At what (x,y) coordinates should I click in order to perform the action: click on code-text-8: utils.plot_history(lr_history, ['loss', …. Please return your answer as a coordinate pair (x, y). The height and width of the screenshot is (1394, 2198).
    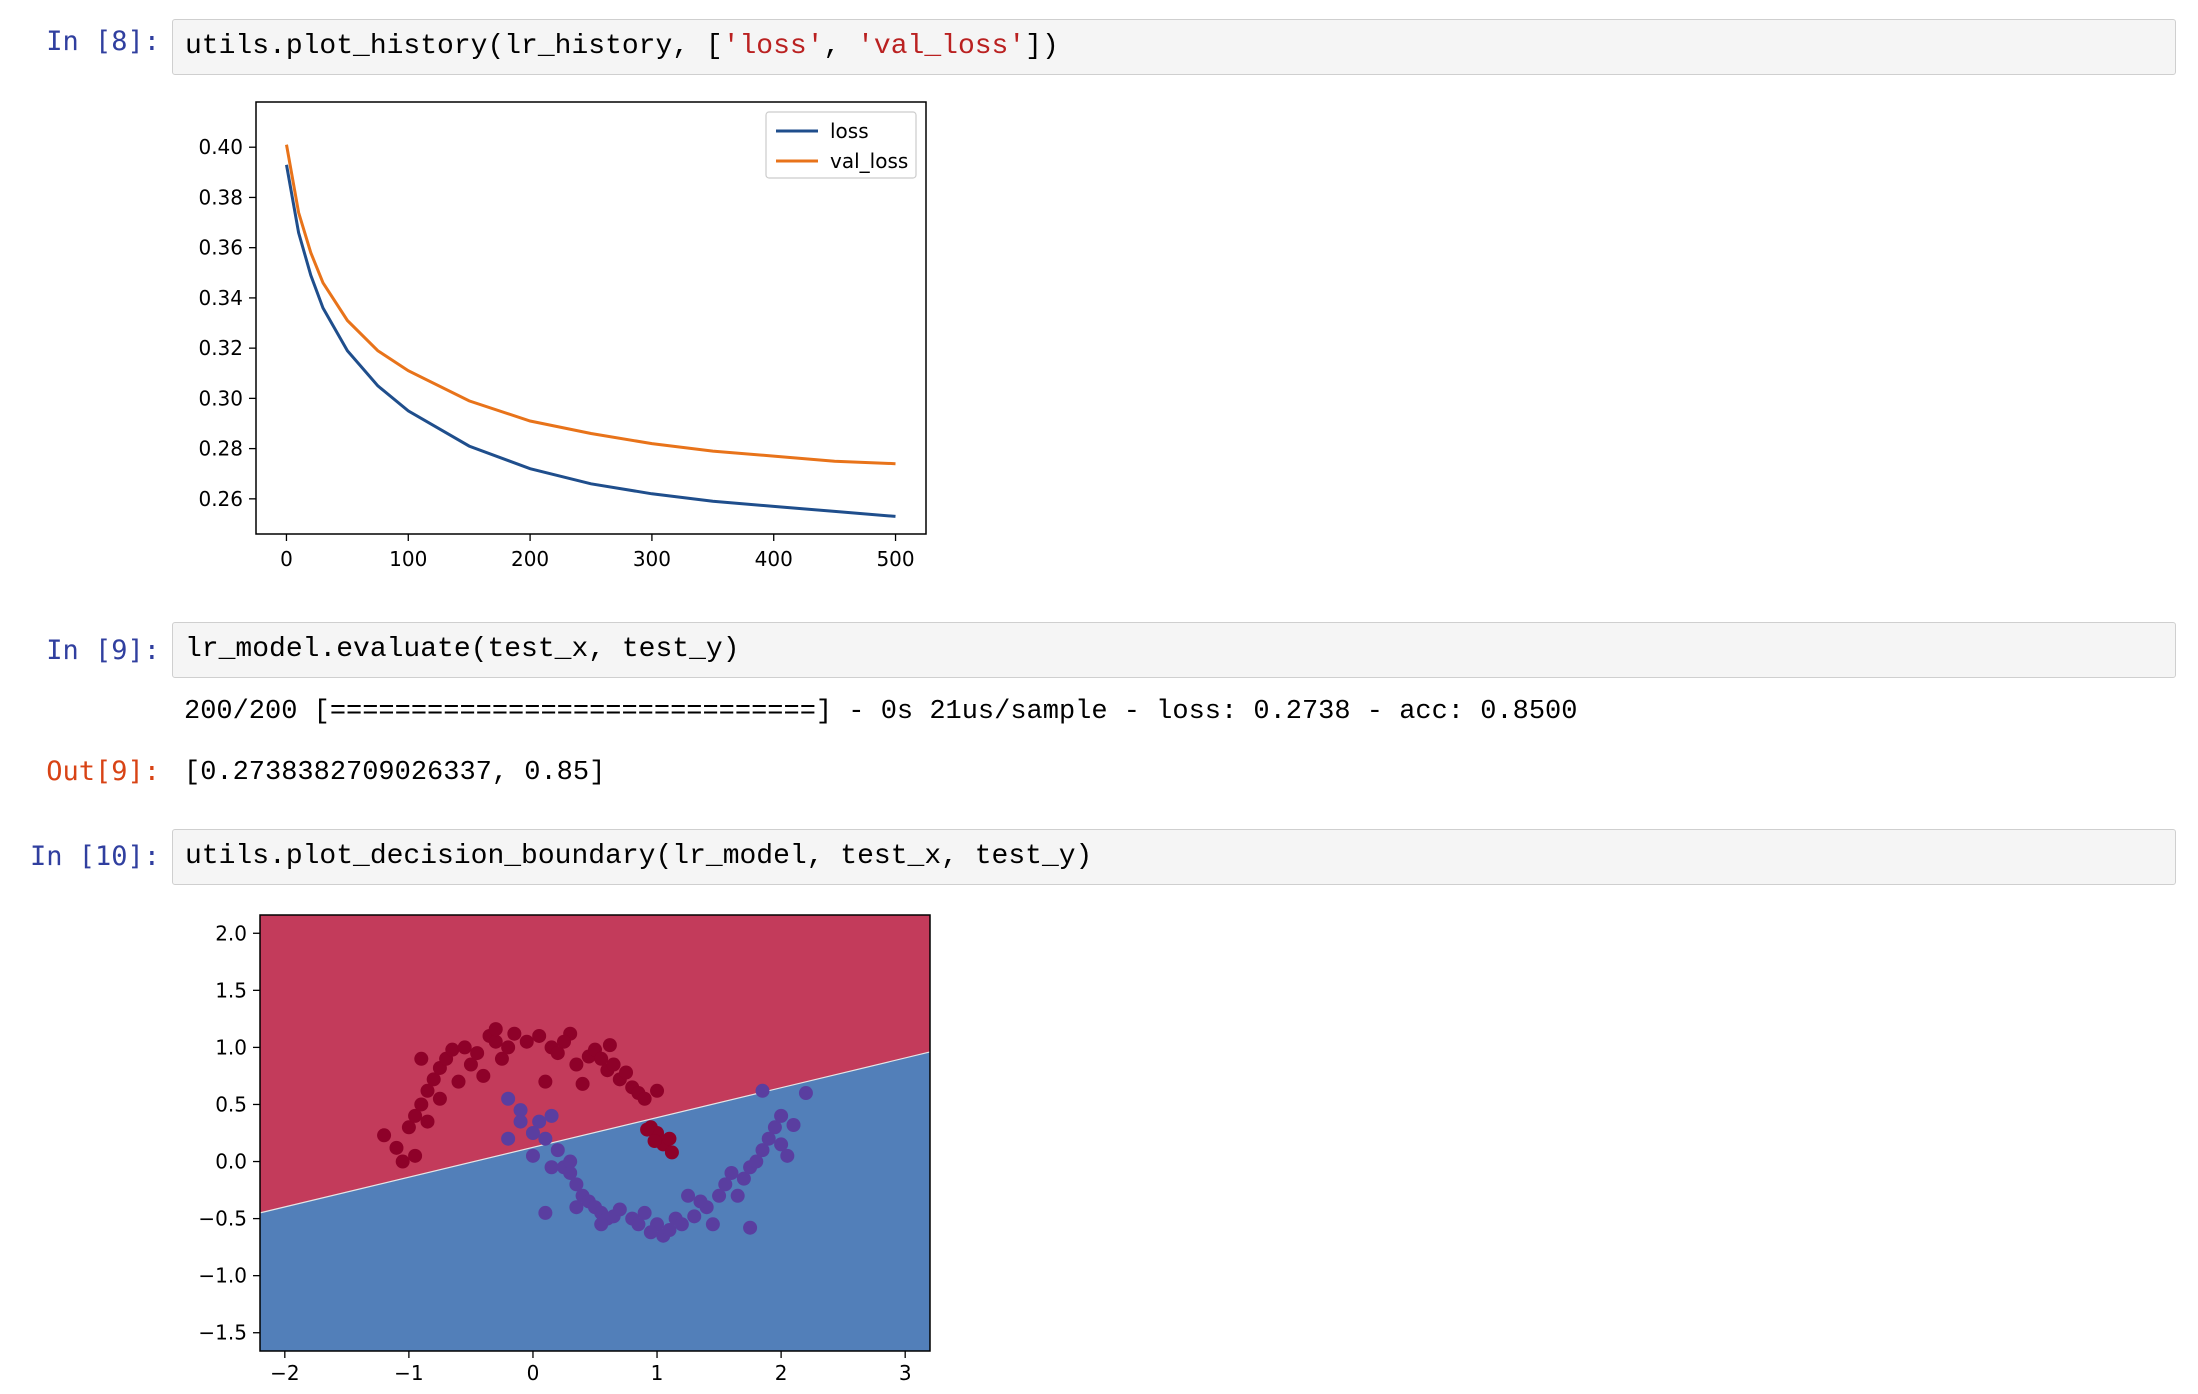
    Looking at the image, I should click on (622, 46).